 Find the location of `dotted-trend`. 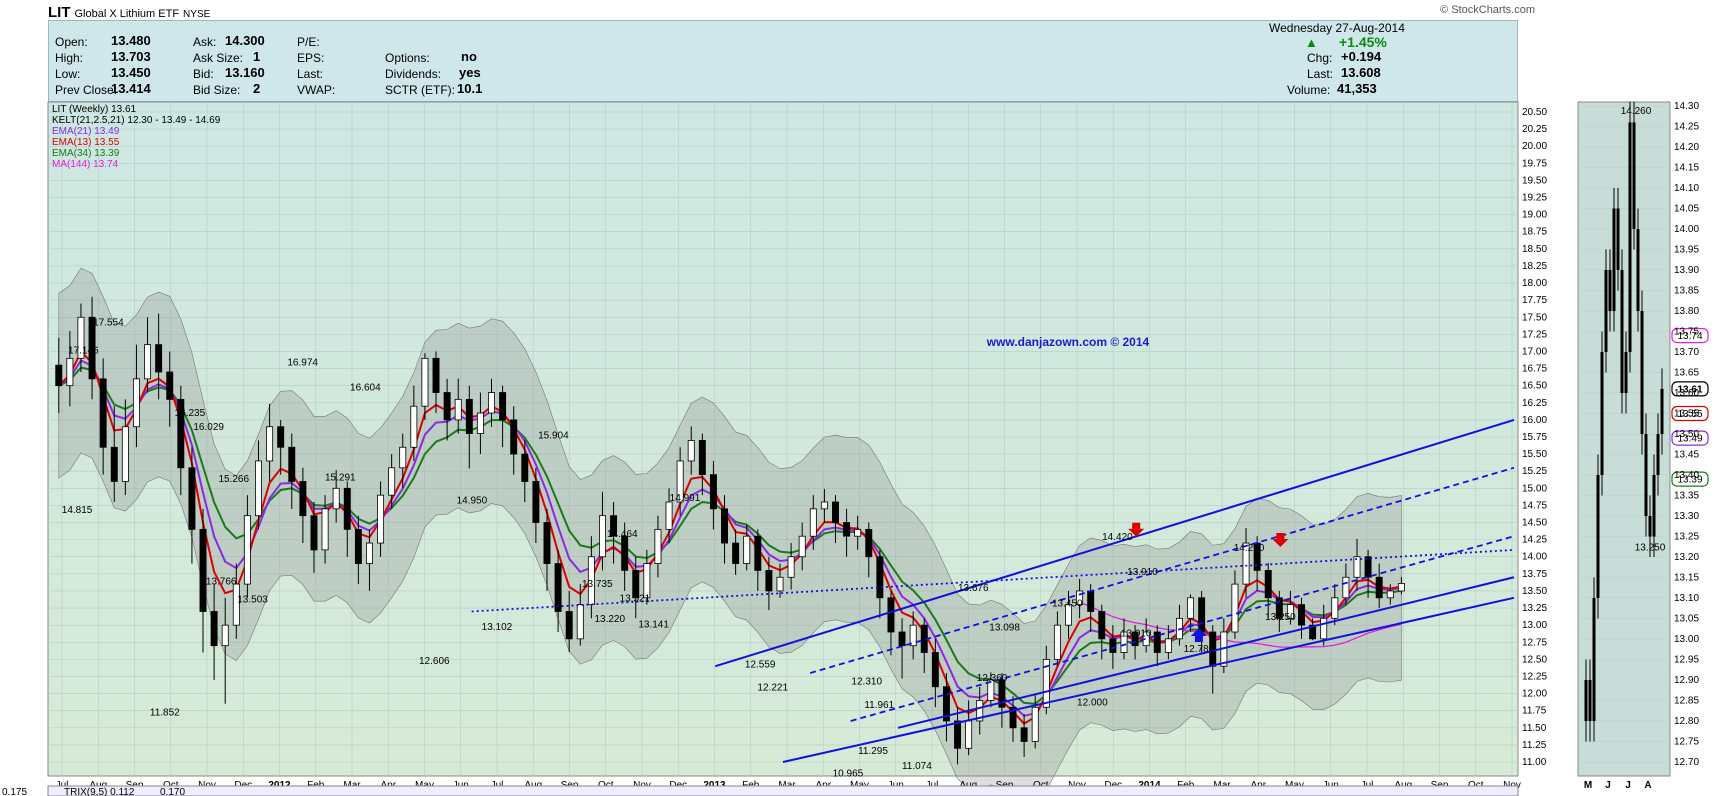

dotted-trend is located at coordinates (993, 580).